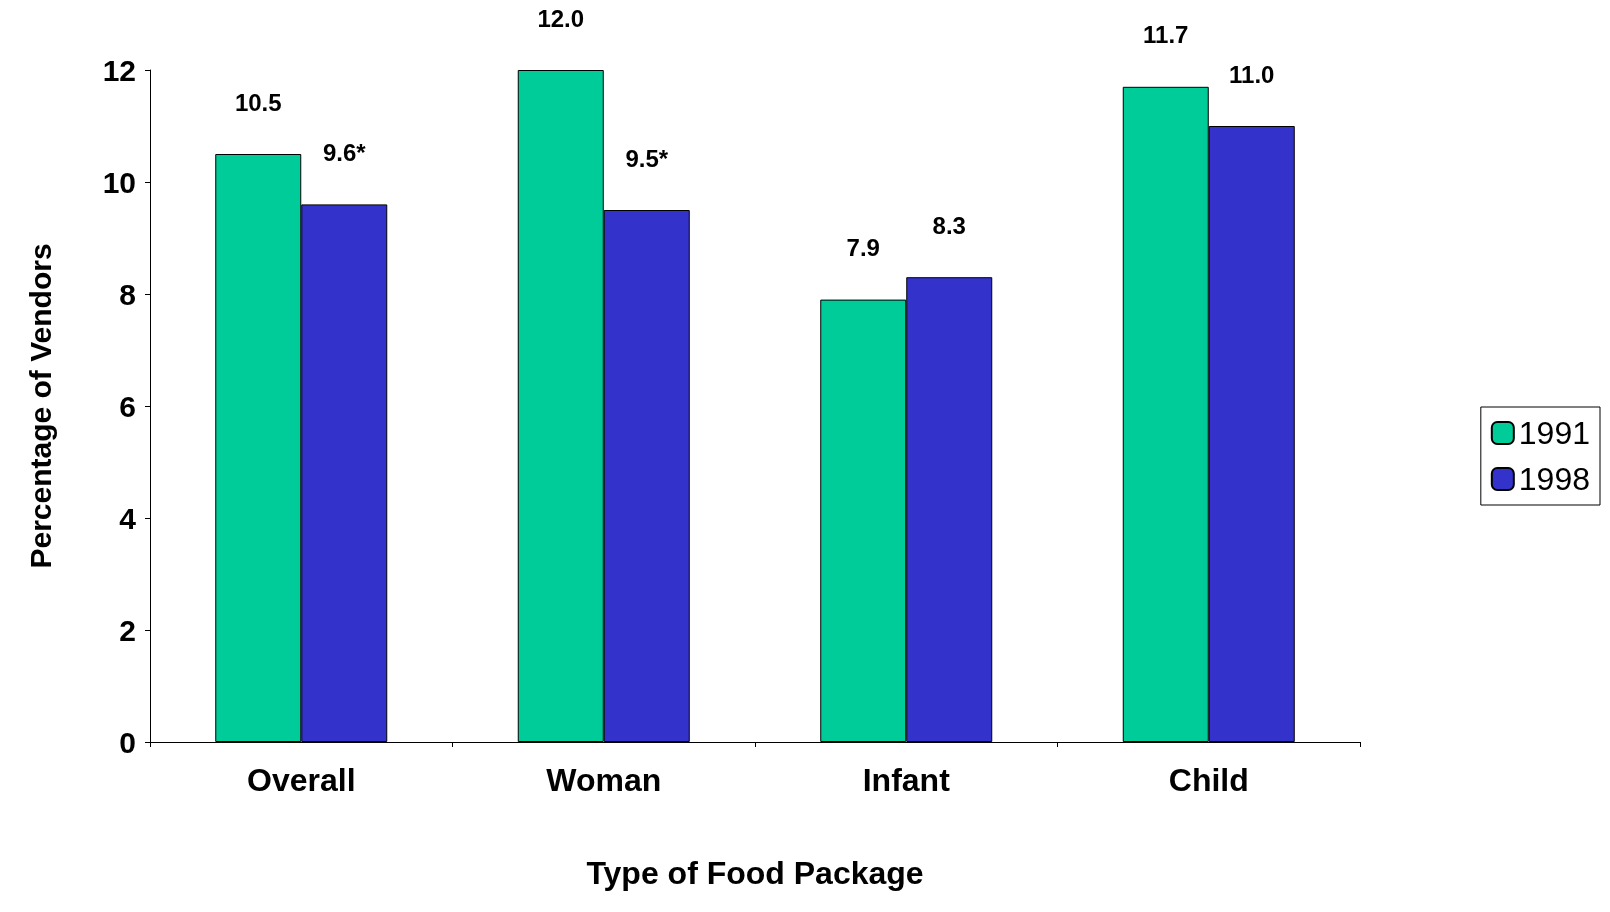 The width and height of the screenshot is (1610, 912). Describe the element at coordinates (119, 70) in the screenshot. I see `y-tick-label: 12` at that location.